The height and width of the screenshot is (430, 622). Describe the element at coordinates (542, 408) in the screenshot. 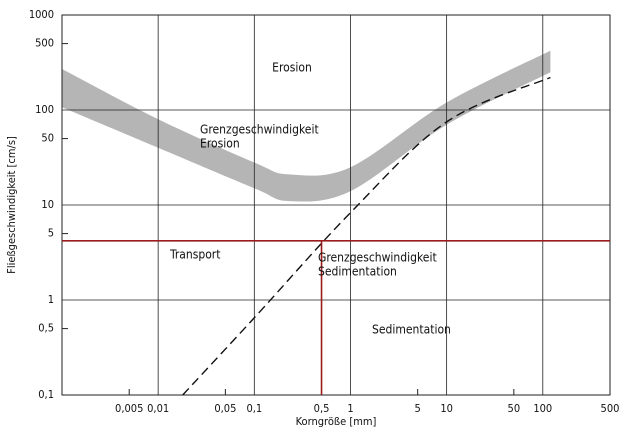

I see `x-tick-label: 100` at that location.